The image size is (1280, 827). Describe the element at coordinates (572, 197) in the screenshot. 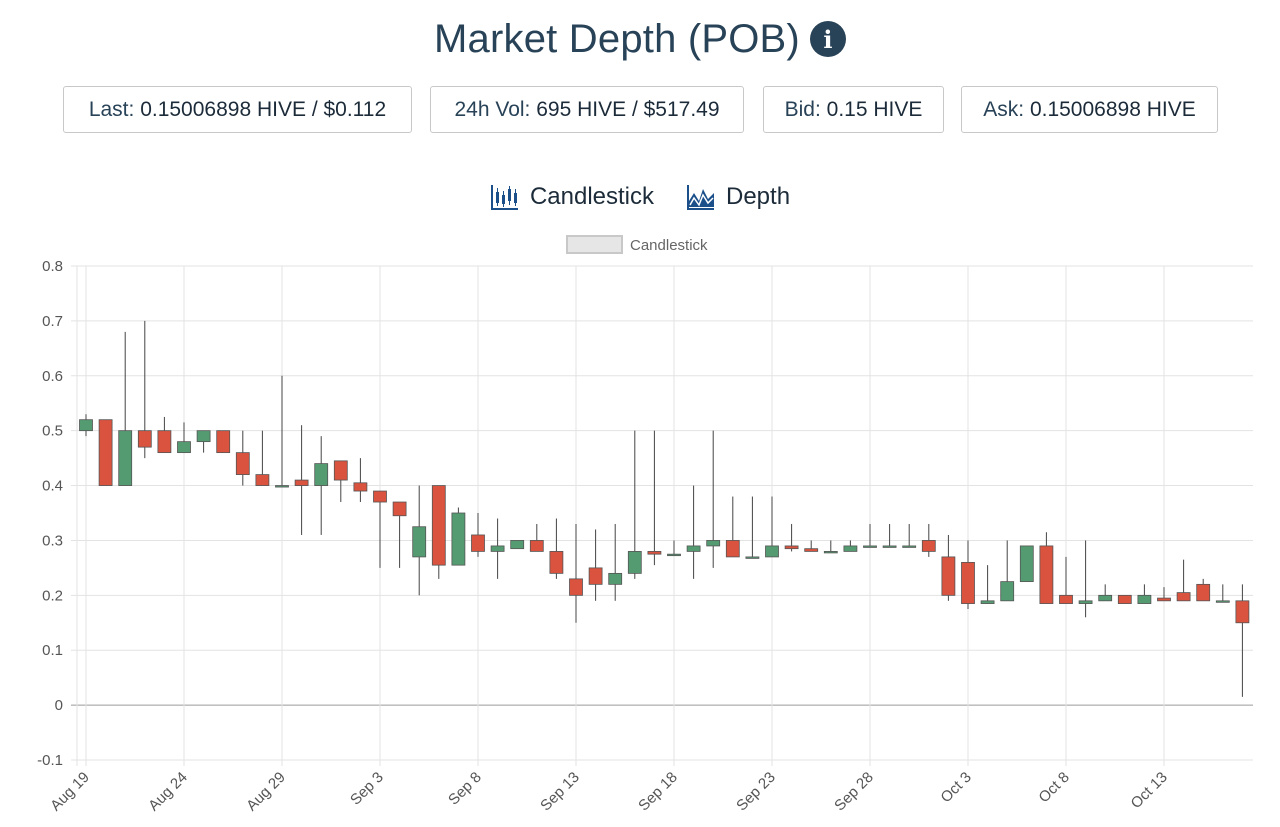

I see `tab-candlestick: Candlestick` at that location.